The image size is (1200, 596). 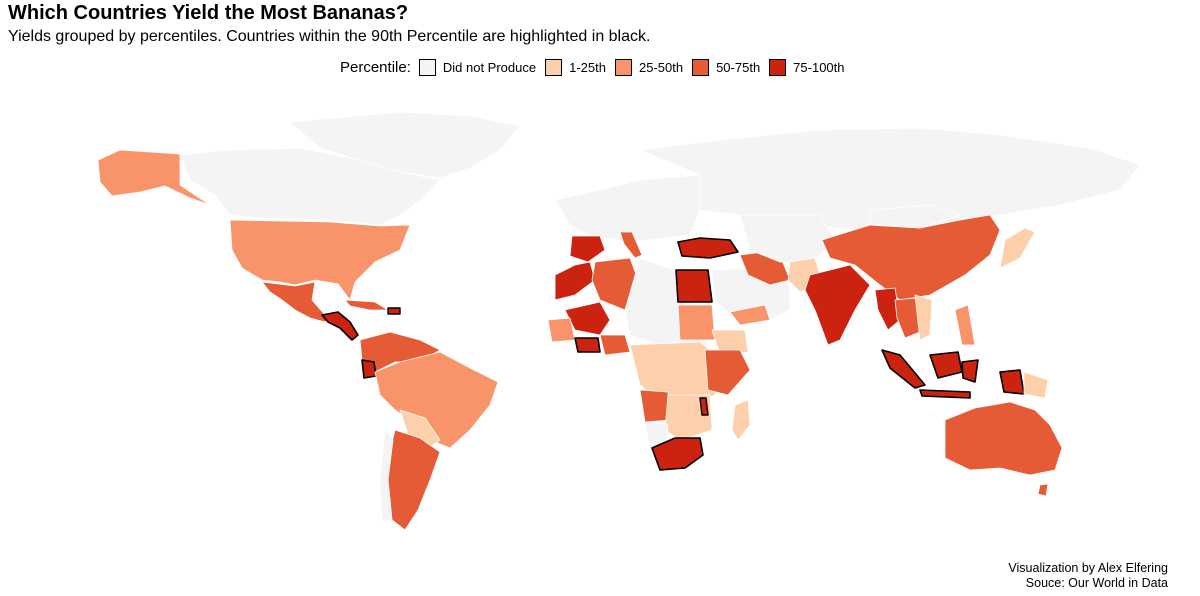 I want to click on legend-swatch-none, so click(x=427, y=67).